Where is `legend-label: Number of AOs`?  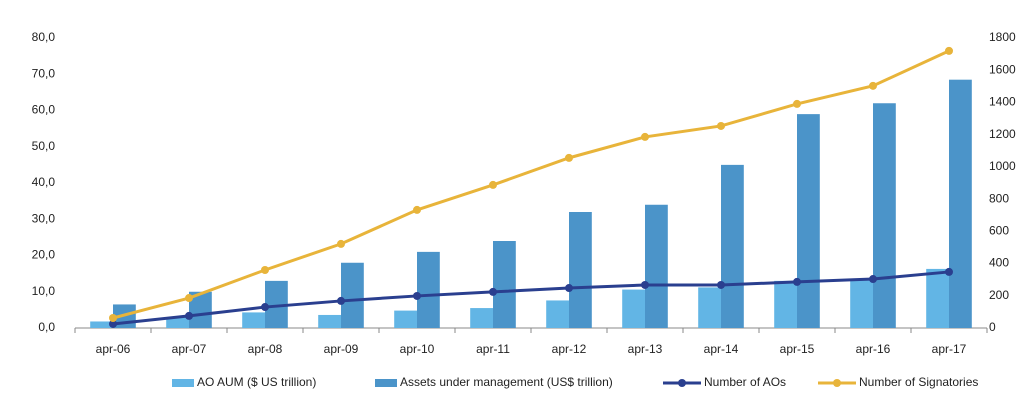
legend-label: Number of AOs is located at coordinates (745, 382).